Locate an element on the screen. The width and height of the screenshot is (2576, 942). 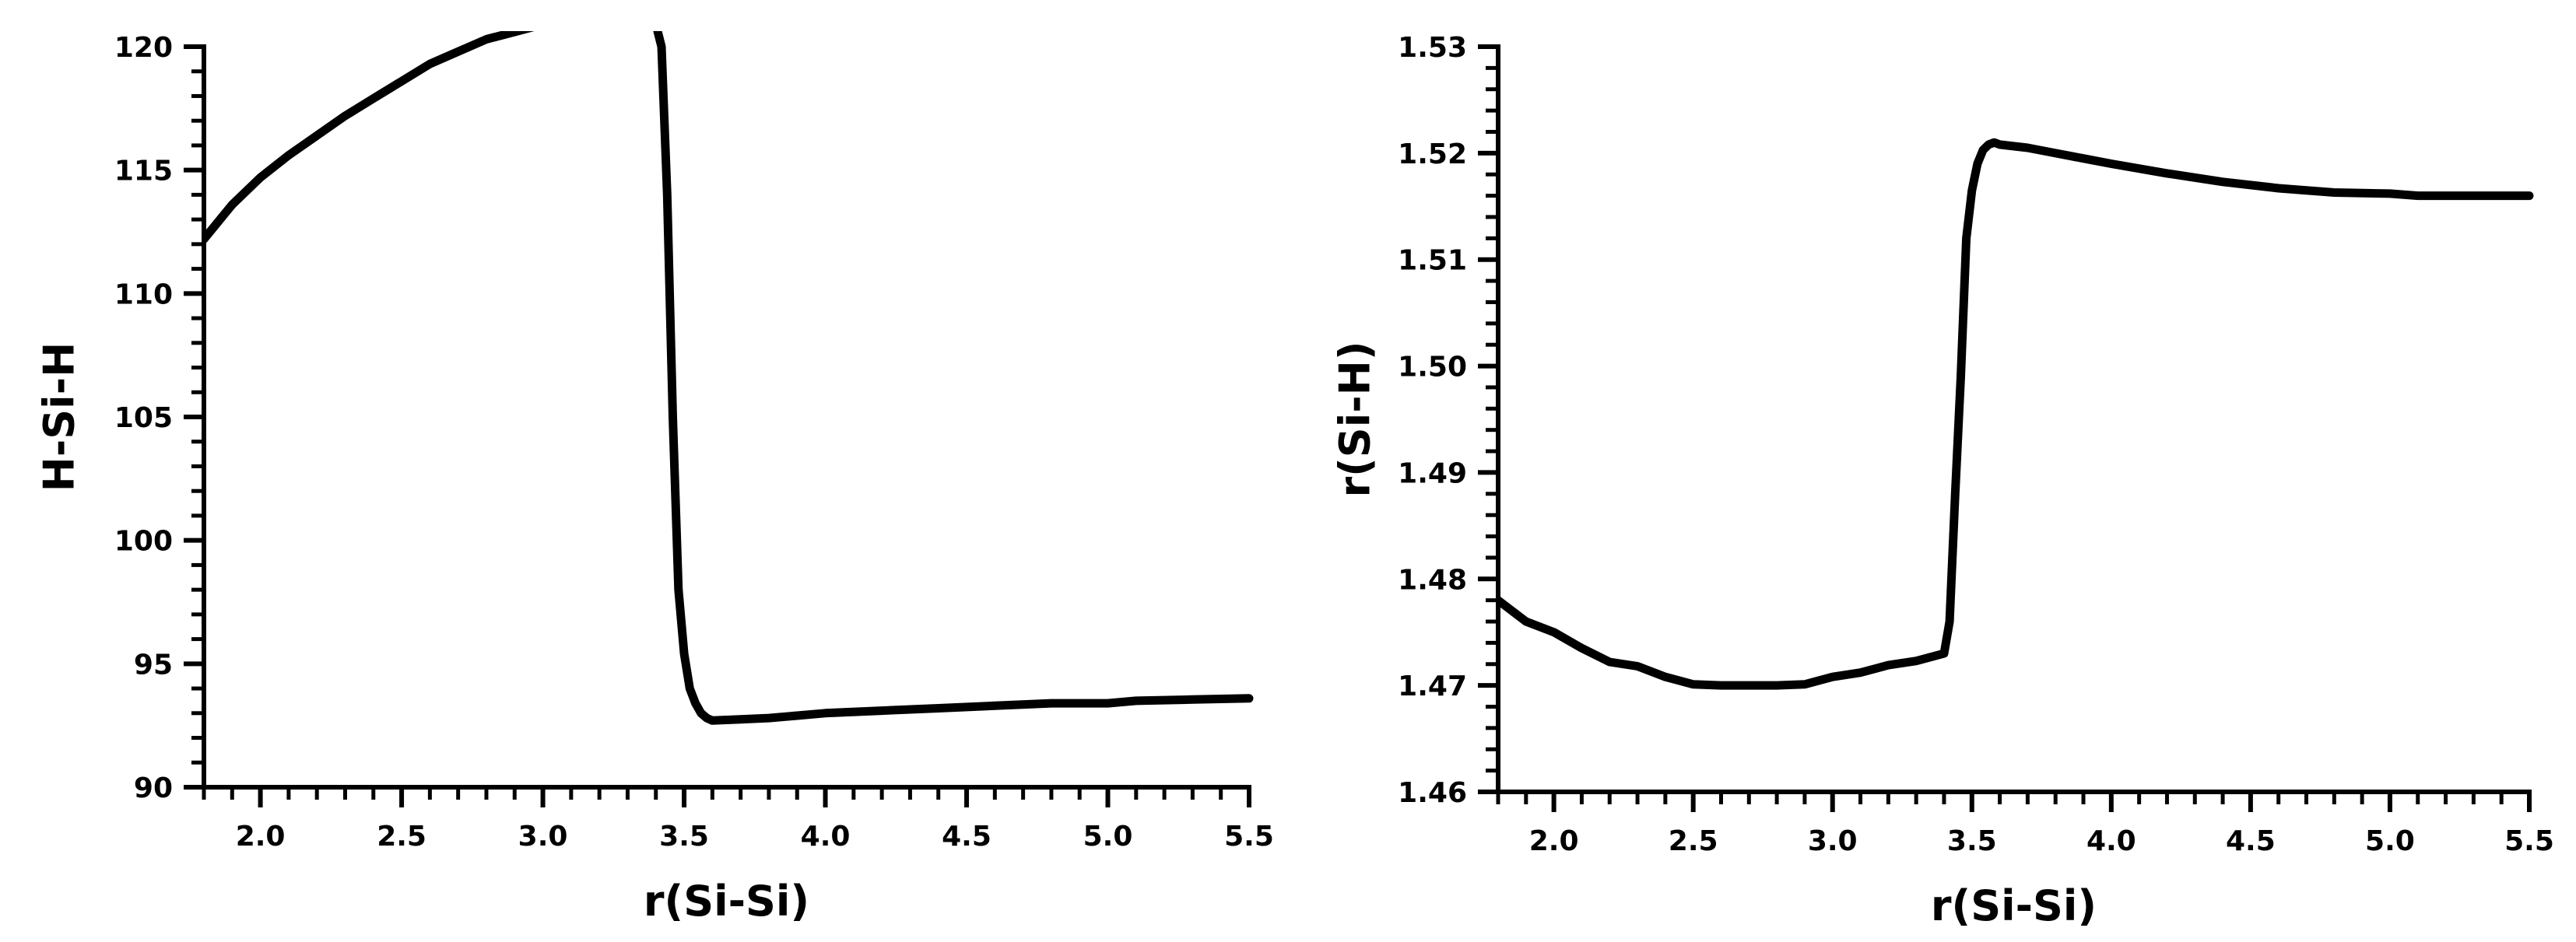
plot-1-x-axis-label: r(Si-Si) is located at coordinates (2014, 906).